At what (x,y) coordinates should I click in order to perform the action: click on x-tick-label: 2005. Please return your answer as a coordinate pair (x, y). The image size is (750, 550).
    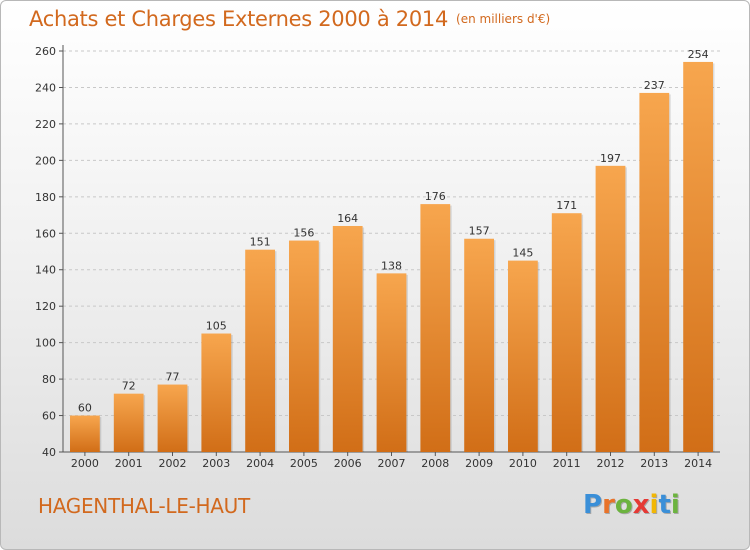
    Looking at the image, I should click on (304, 463).